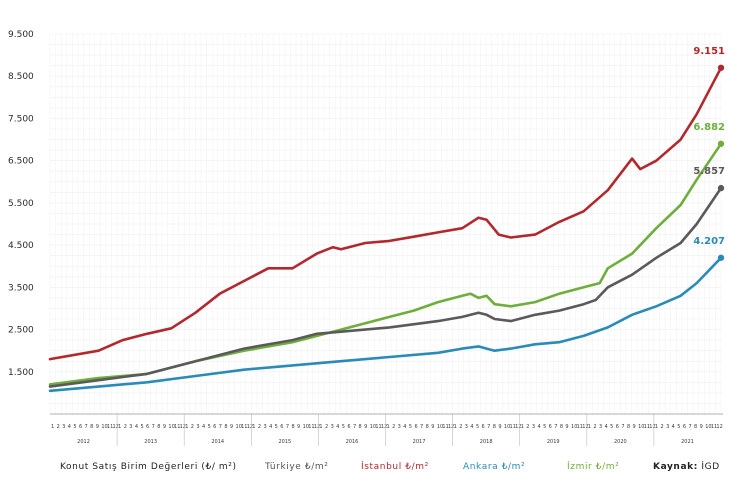  What do you see at coordinates (148, 467) in the screenshot?
I see `legend-title: Konut Satış Birim Değerleri (₺/ m²)` at bounding box center [148, 467].